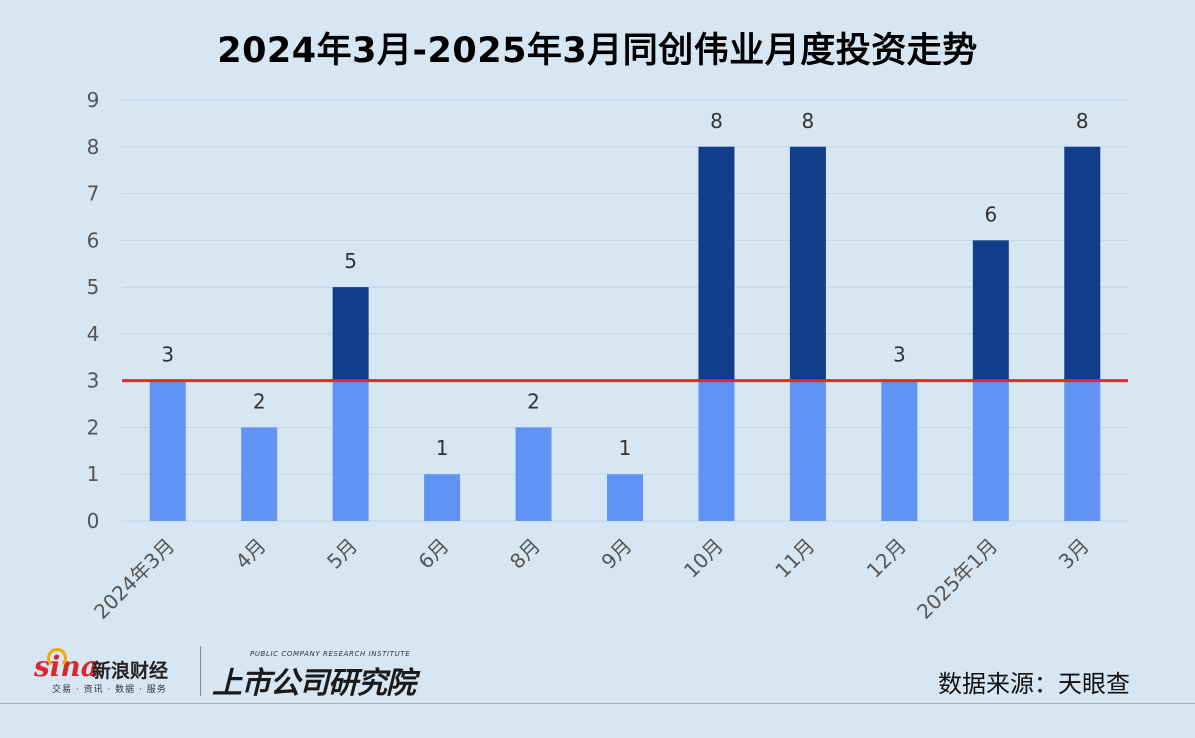 The image size is (1195, 738). What do you see at coordinates (616, 554) in the screenshot?
I see `x-tick-label: 9月` at bounding box center [616, 554].